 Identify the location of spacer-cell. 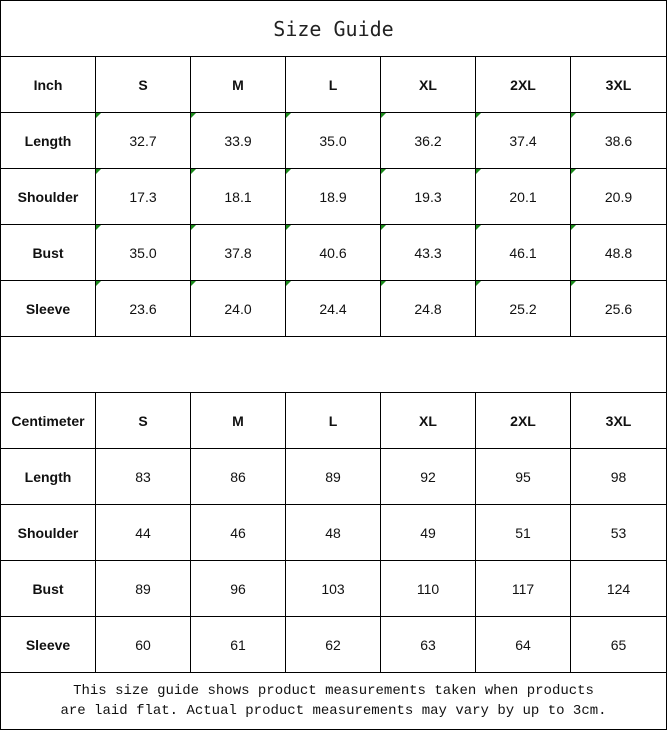
(333, 364).